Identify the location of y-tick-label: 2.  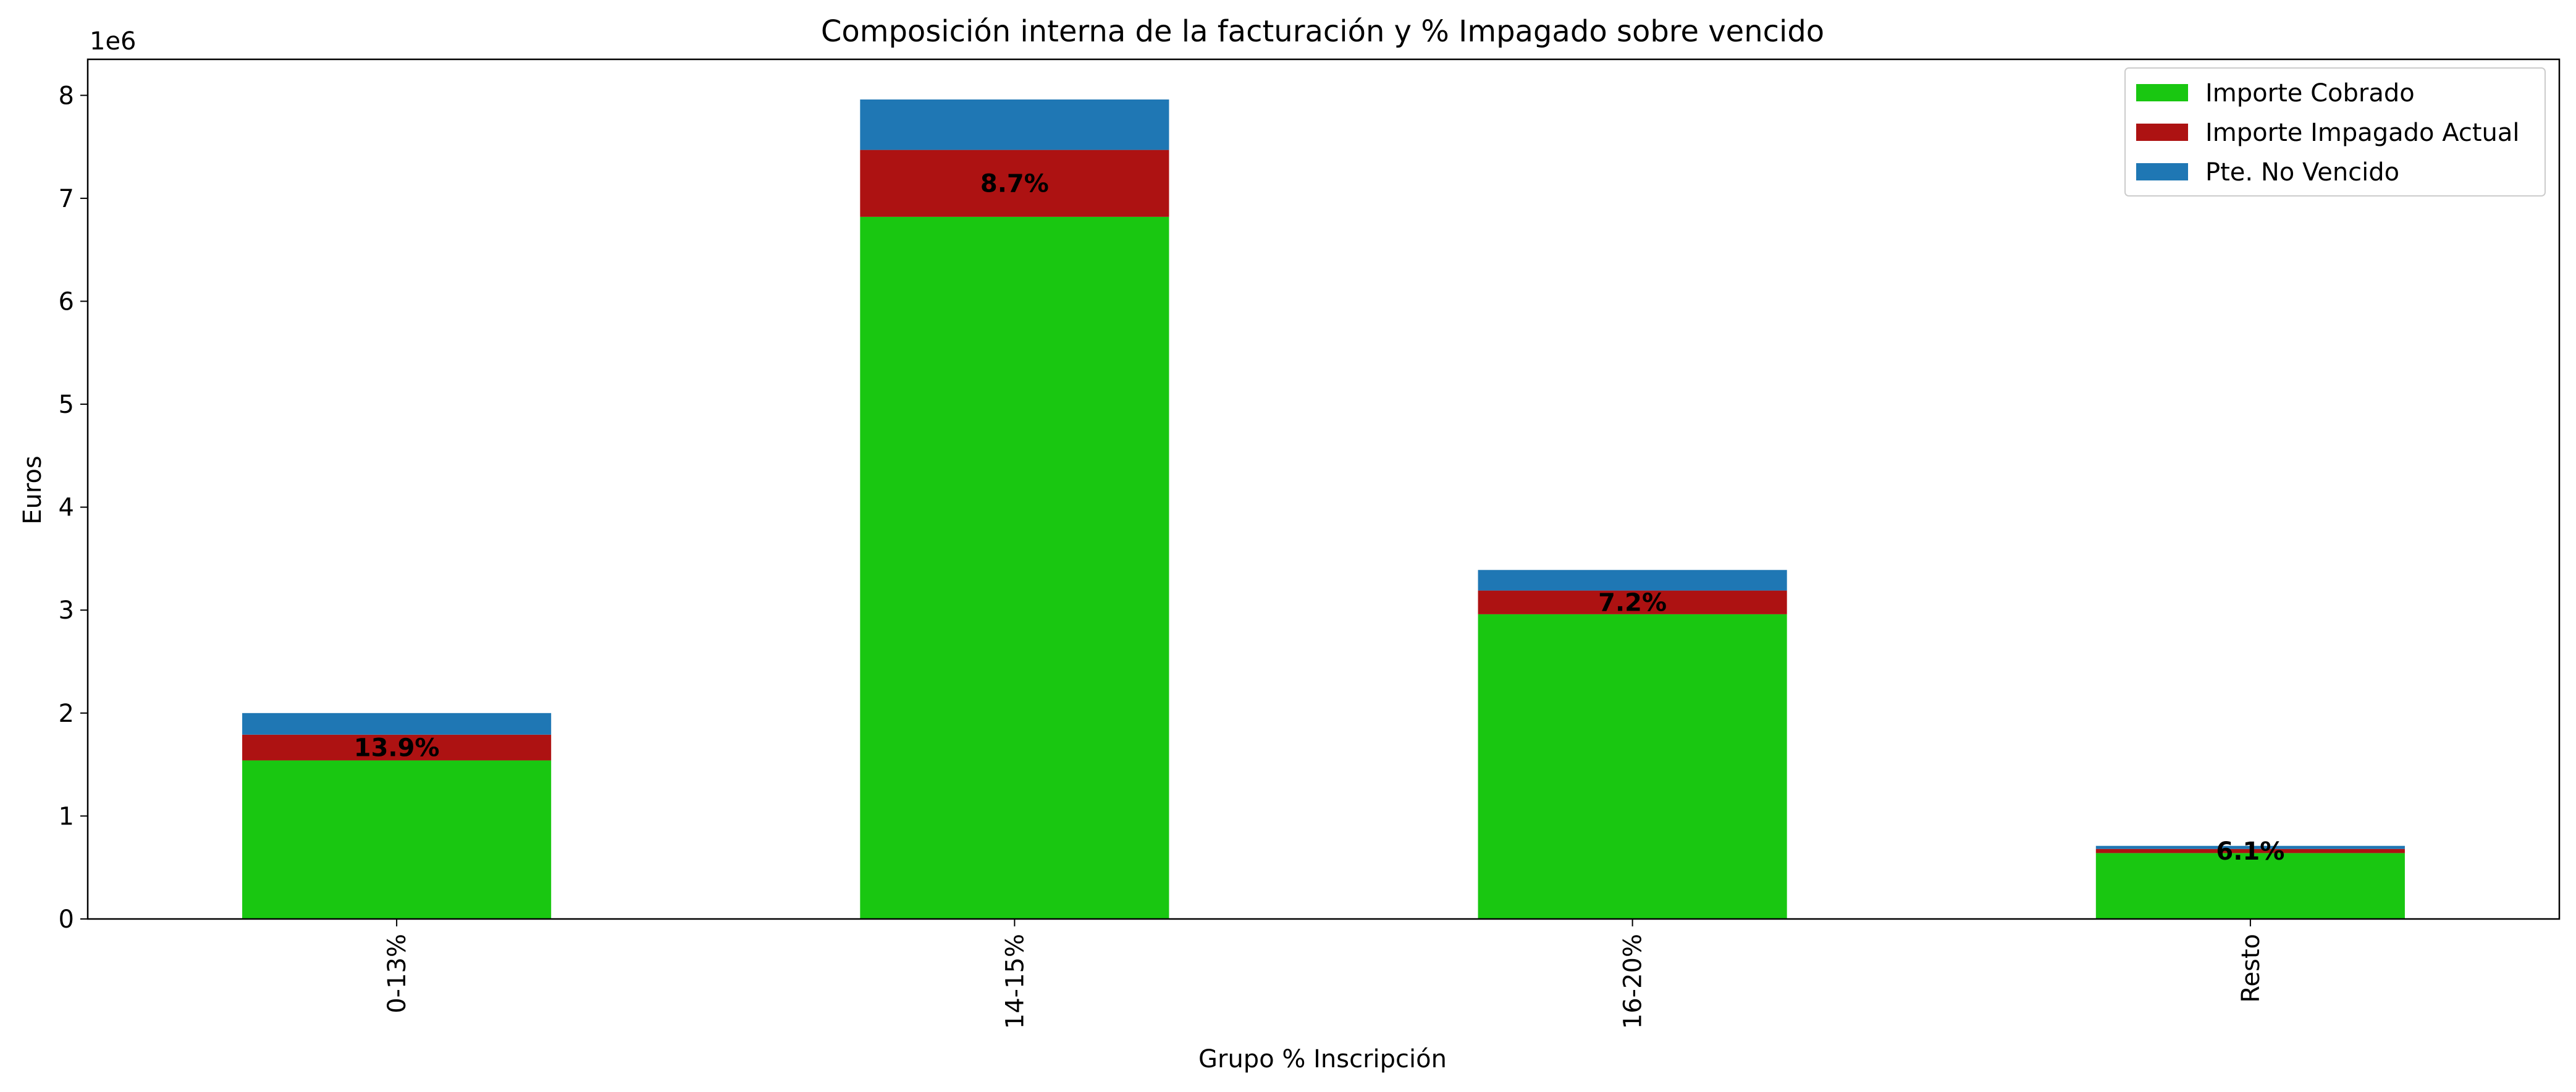
(66, 714).